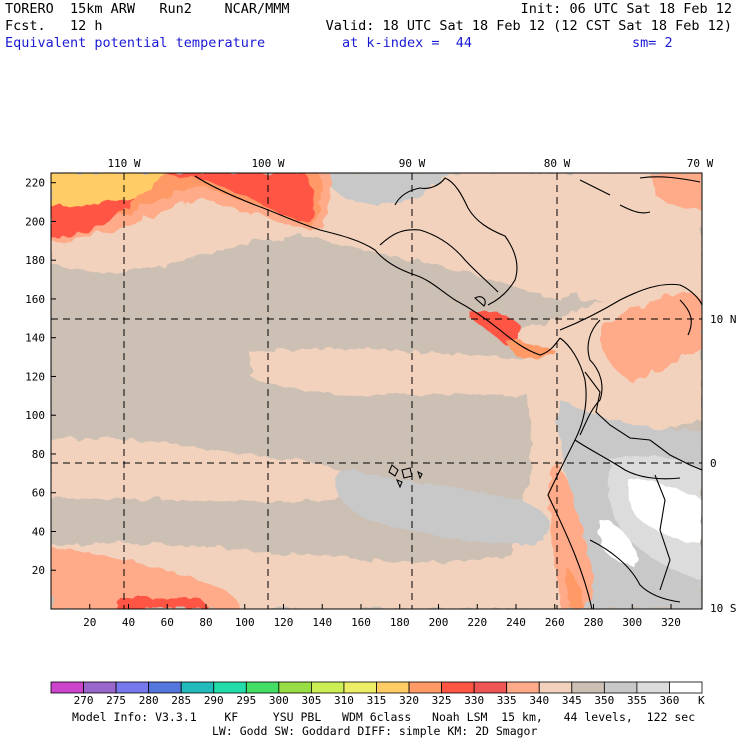  What do you see at coordinates (407, 43) in the screenshot?
I see `k-index-level: at k-index = 44` at bounding box center [407, 43].